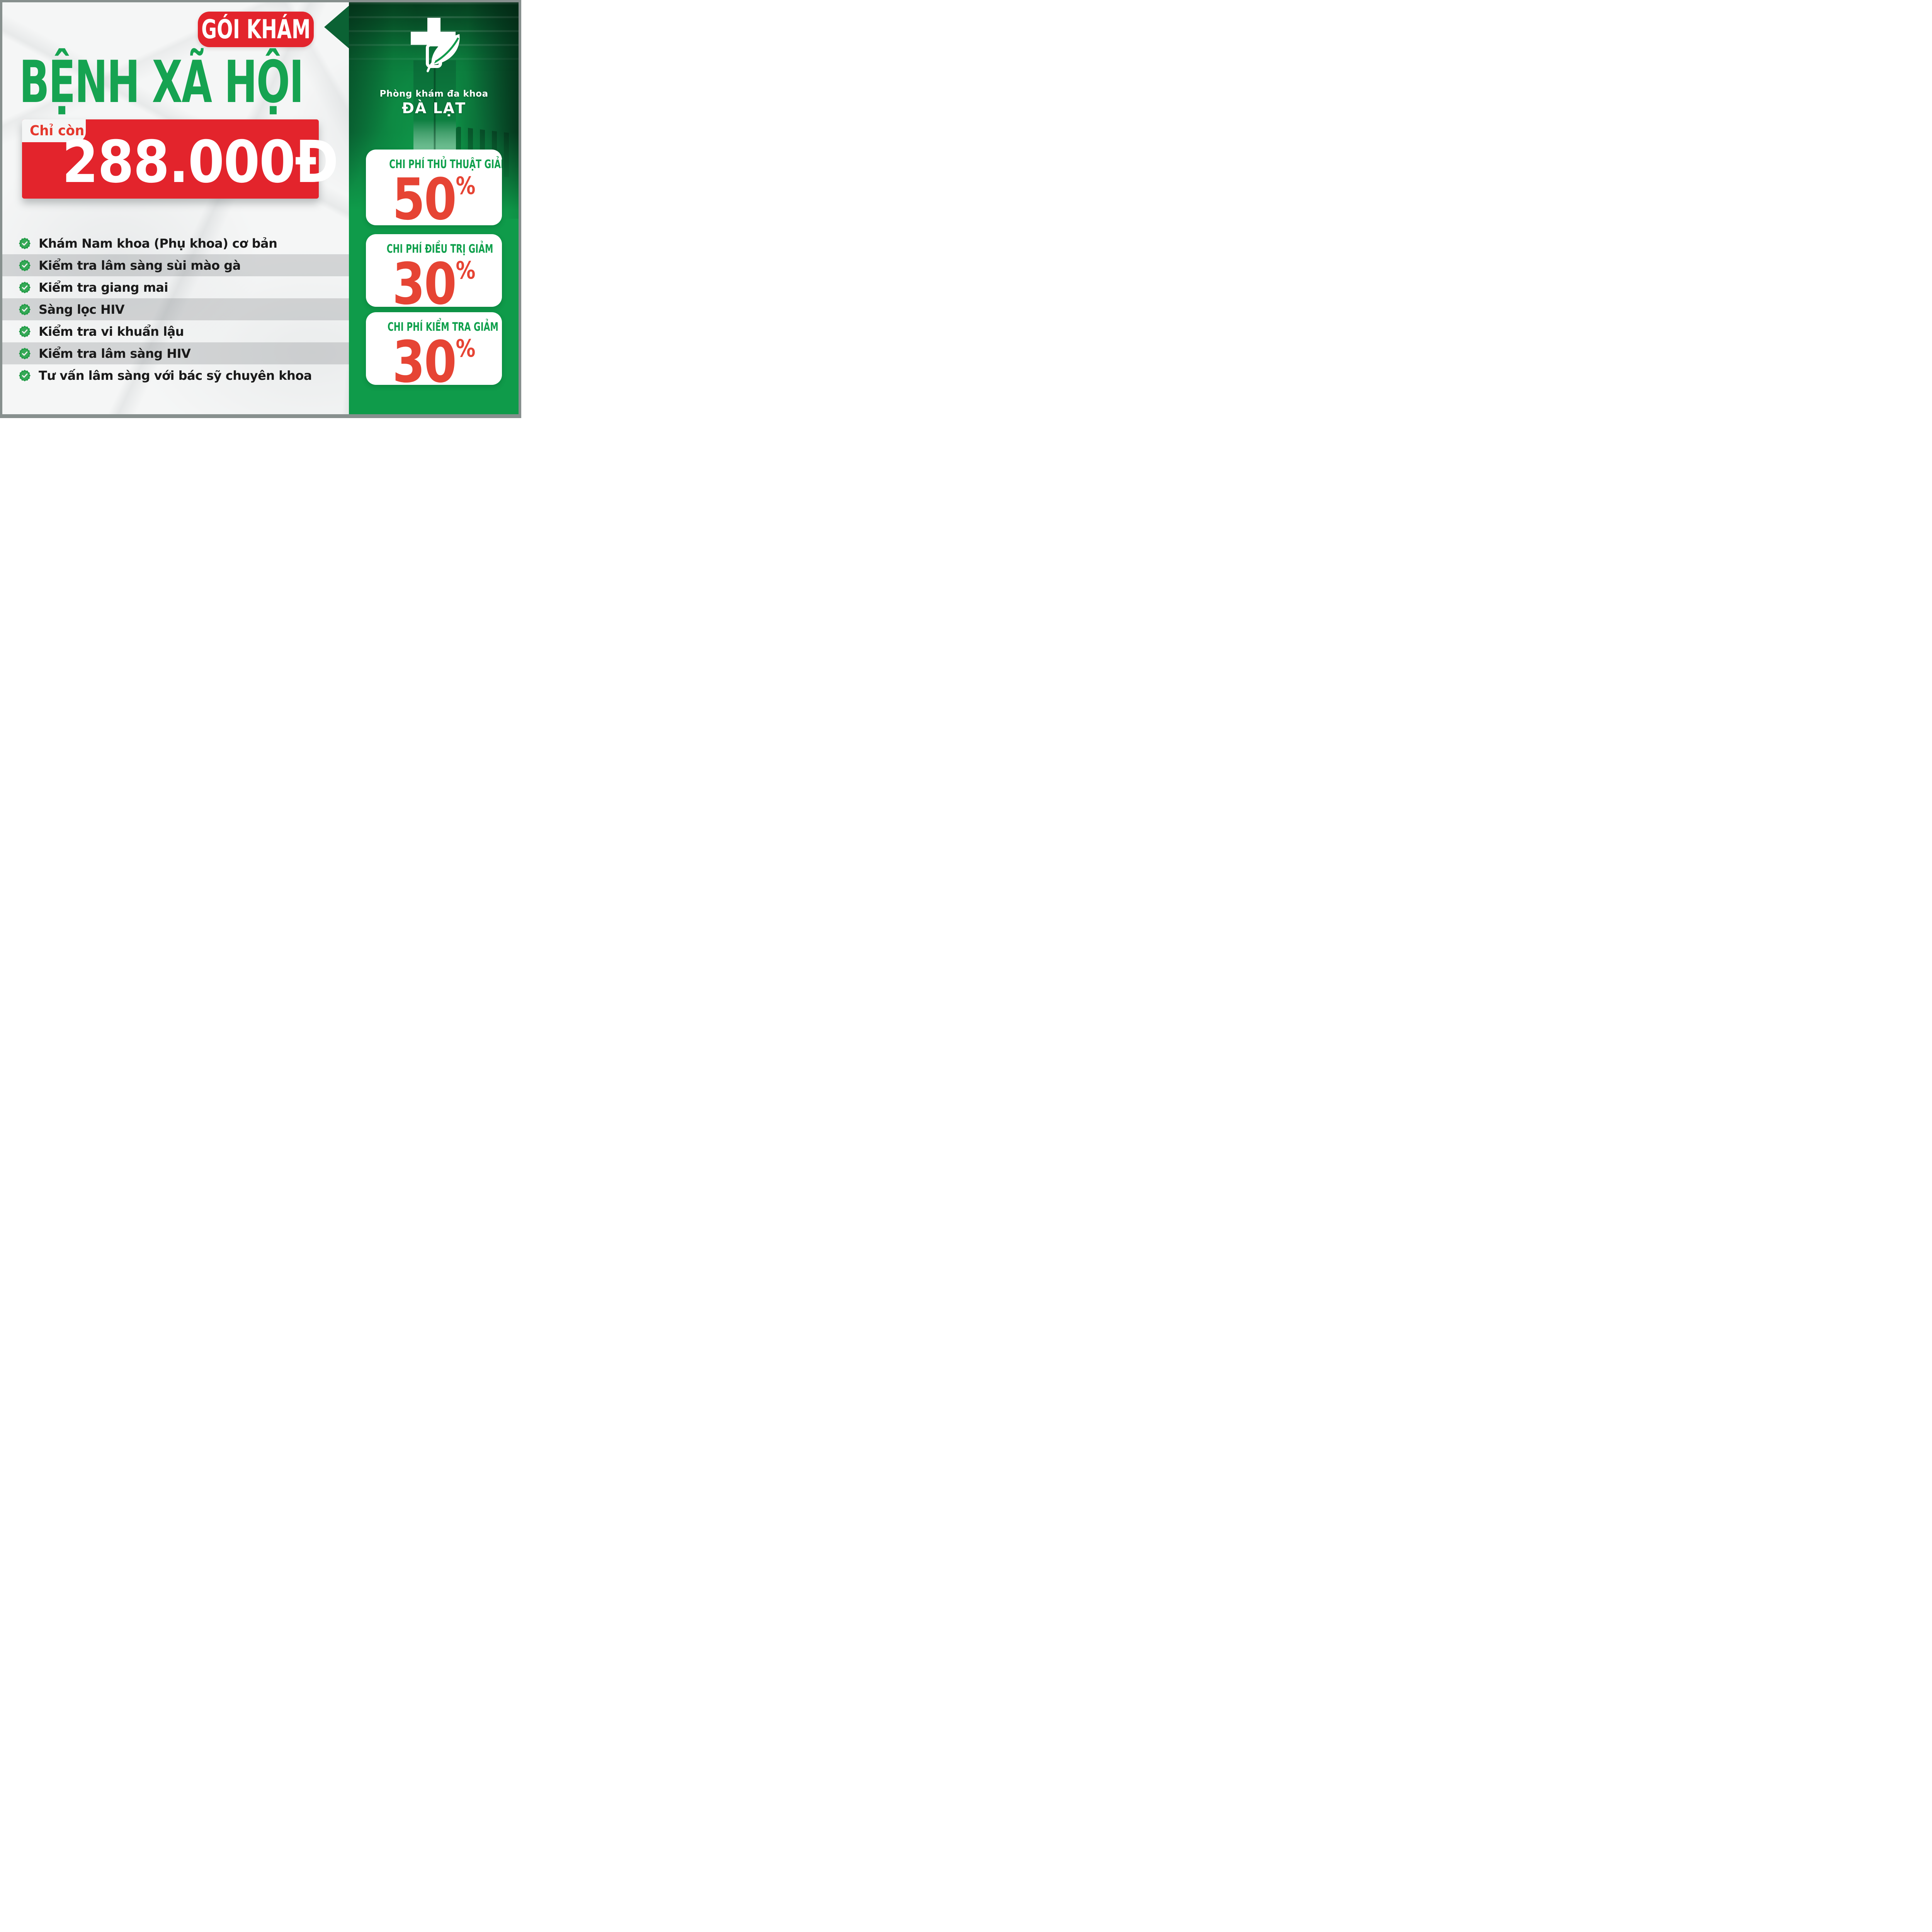  What do you see at coordinates (176, 265) in the screenshot?
I see `checklist-item: Kiểm tra lâm sàng sùi mào gà` at bounding box center [176, 265].